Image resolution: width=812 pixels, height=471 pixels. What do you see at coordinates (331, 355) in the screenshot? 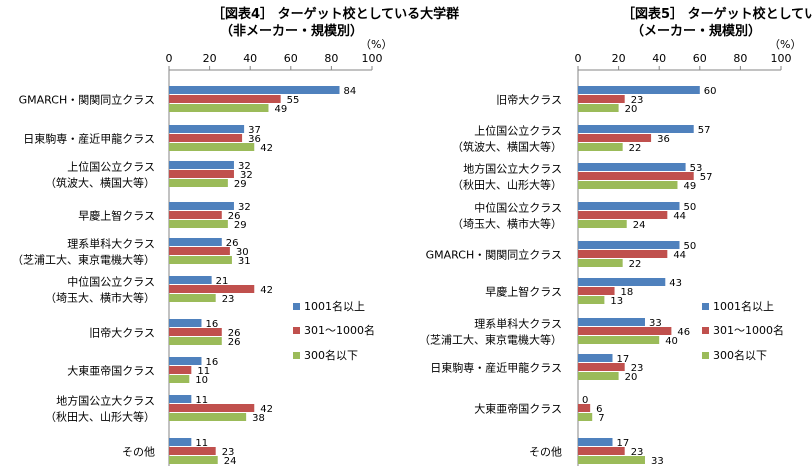
I see `legend-label: 300名以下` at bounding box center [331, 355].